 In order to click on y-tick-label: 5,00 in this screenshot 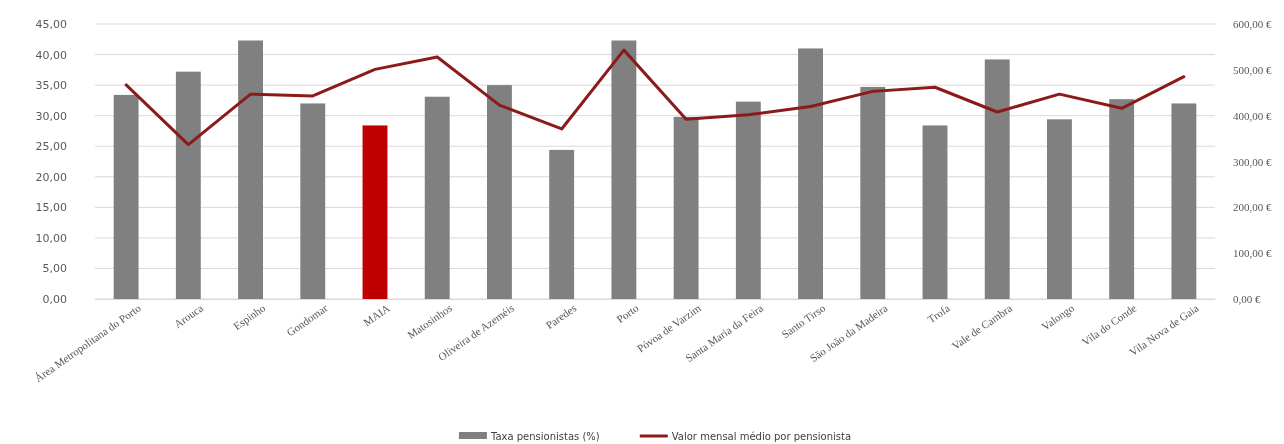, I will do `click(54, 269)`.